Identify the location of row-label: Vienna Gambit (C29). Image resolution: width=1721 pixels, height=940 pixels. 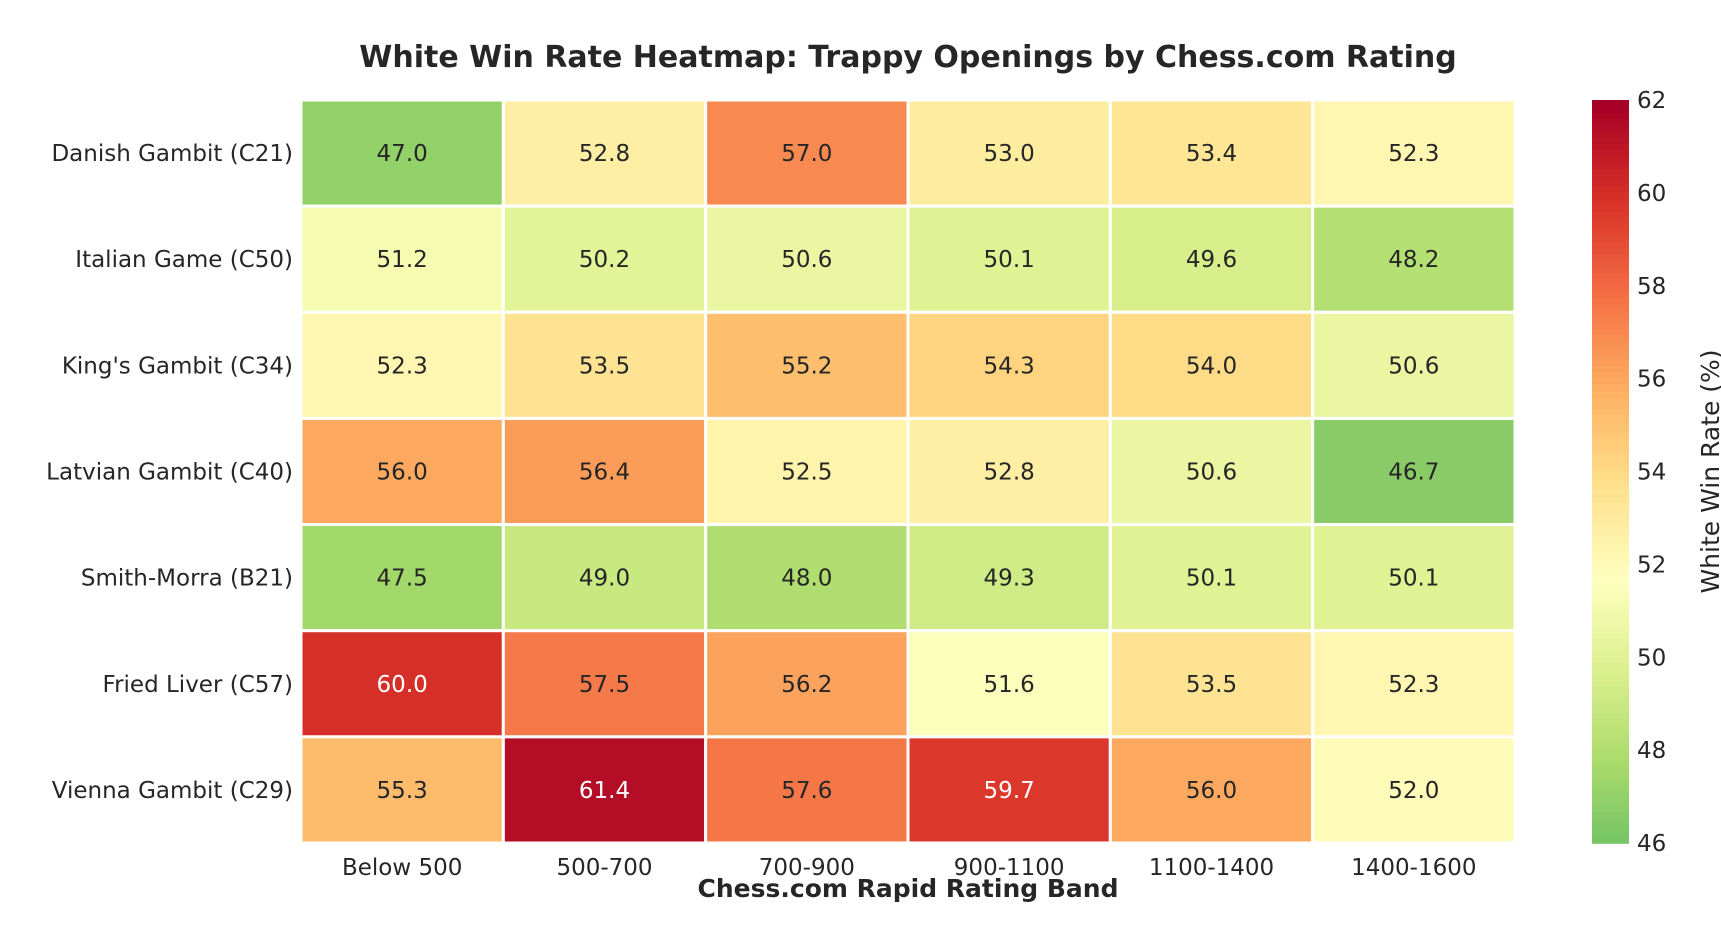
(172, 791).